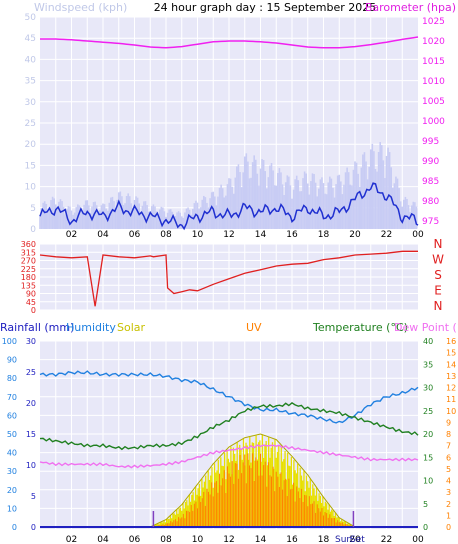 The image size is (458, 544). What do you see at coordinates (451, 399) in the screenshot?
I see `uv-tick-label: 11` at bounding box center [451, 399].